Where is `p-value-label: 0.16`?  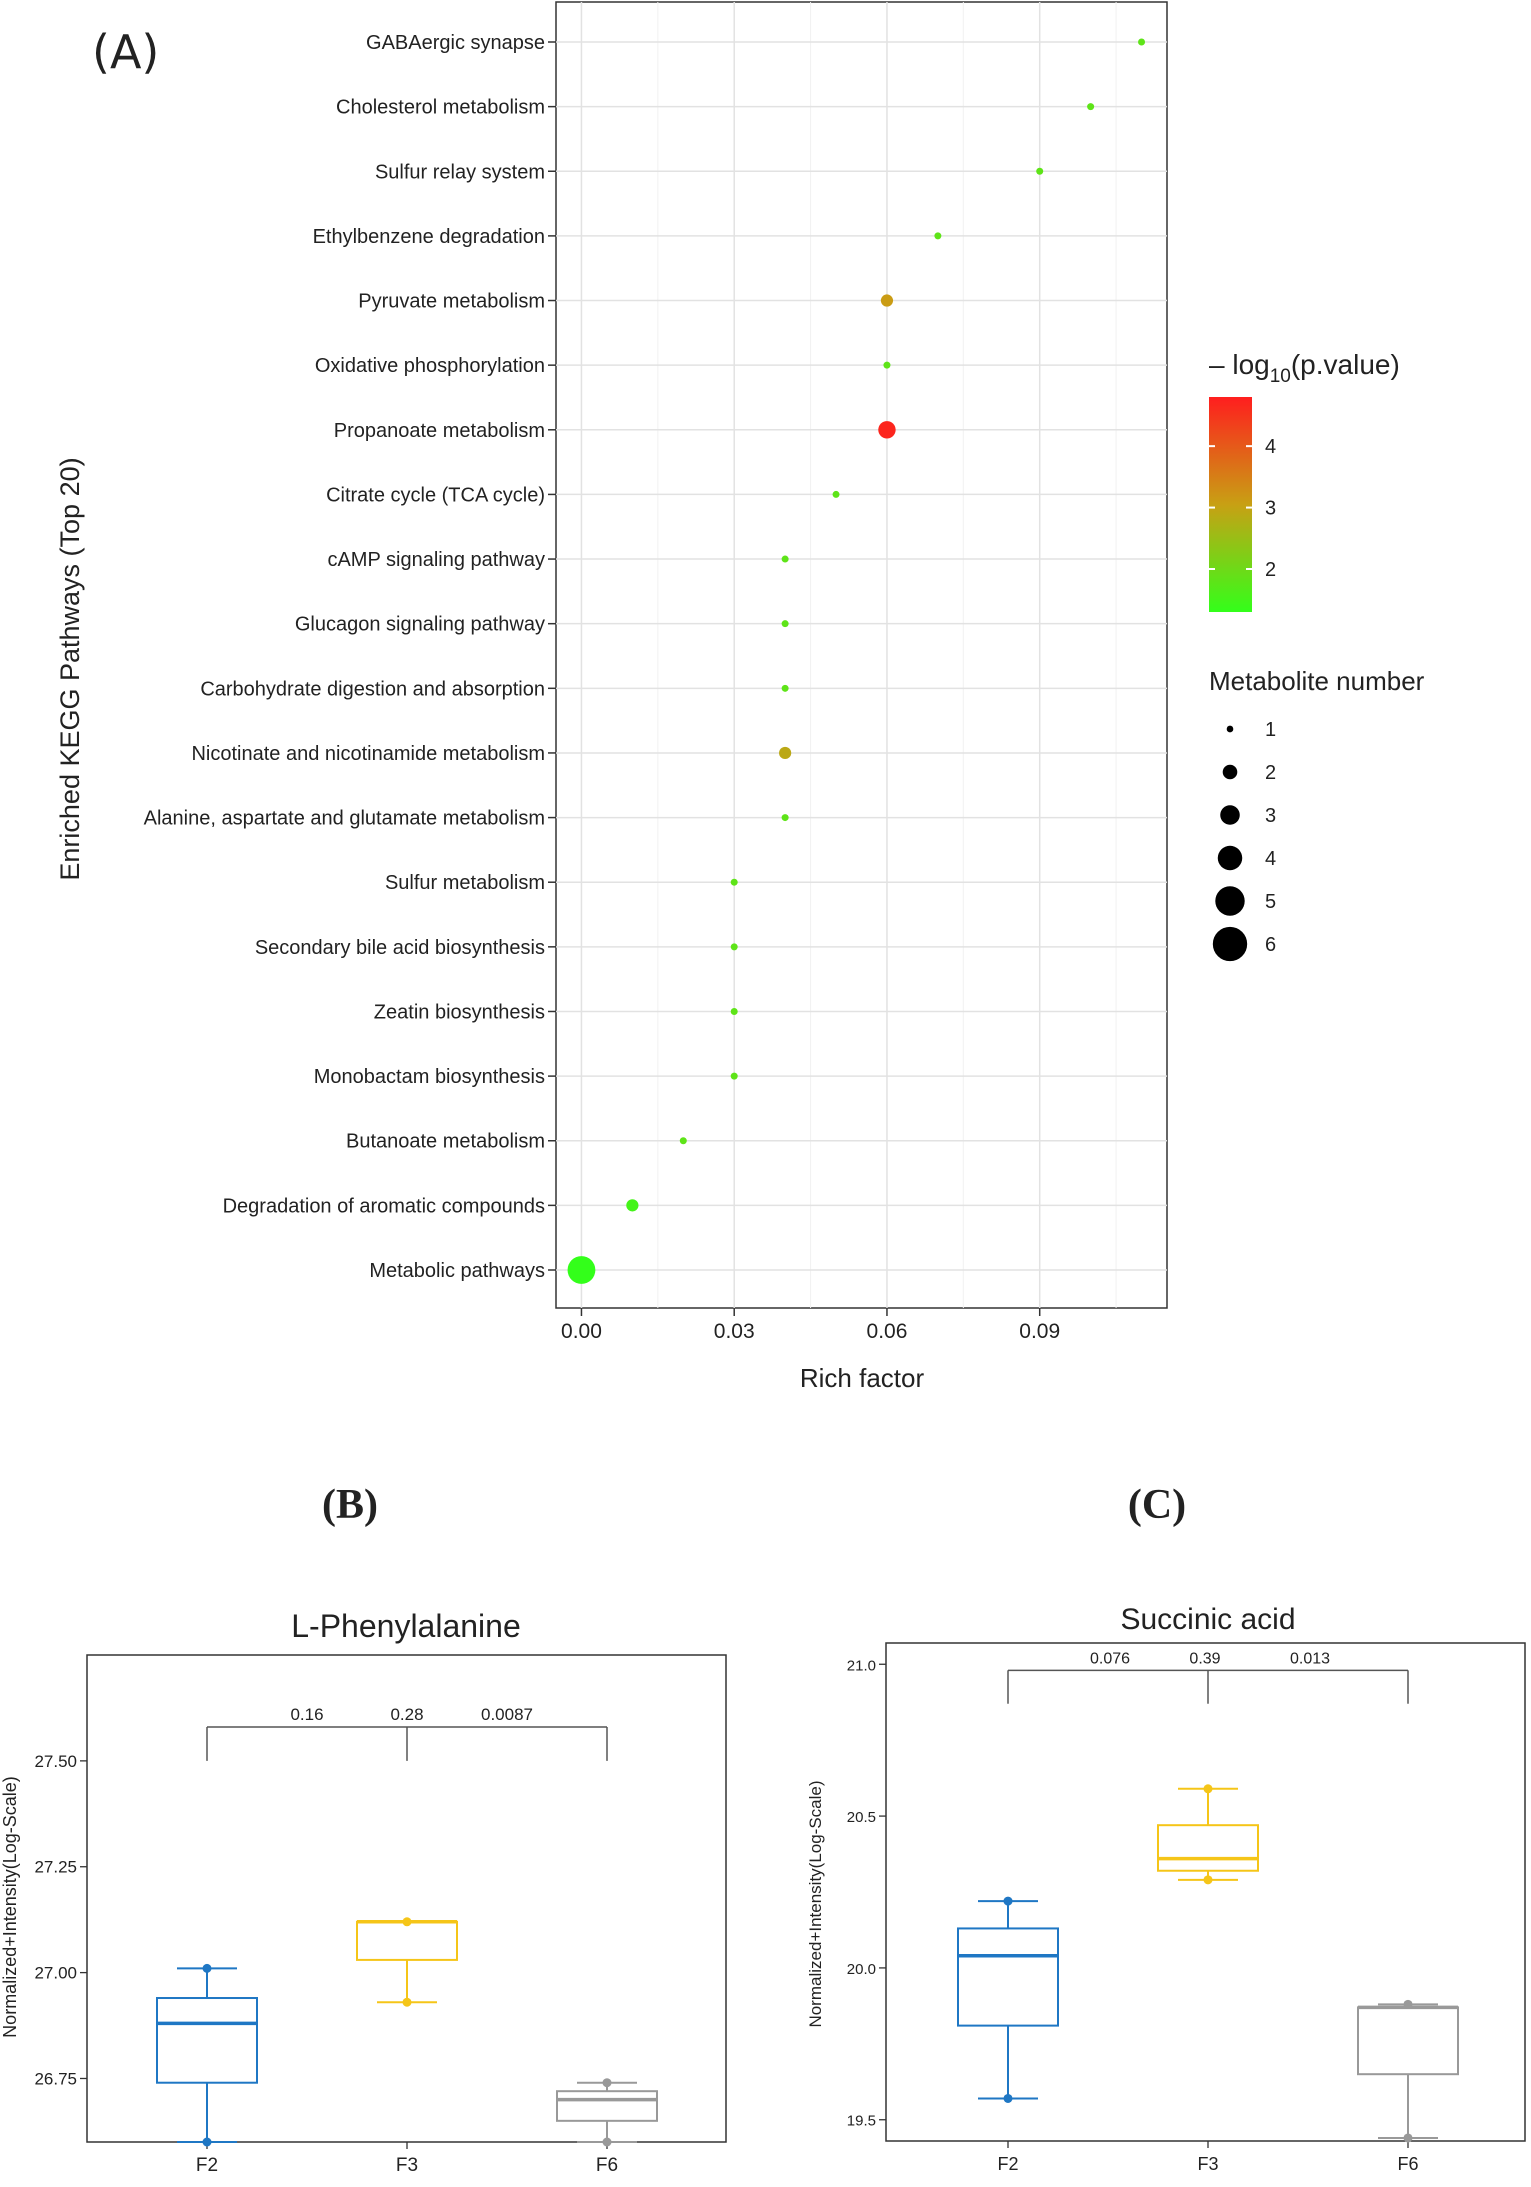 p-value-label: 0.16 is located at coordinates (306, 1714).